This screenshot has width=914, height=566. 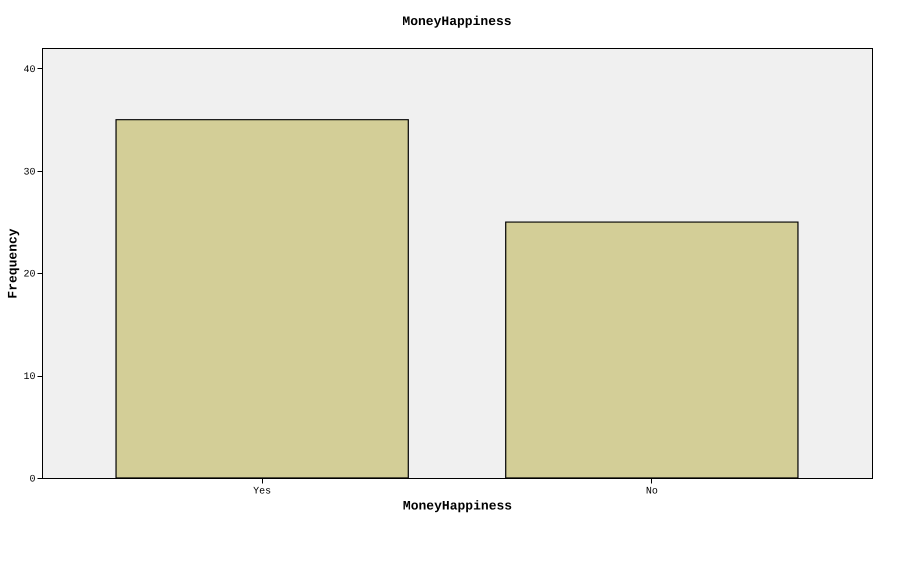 What do you see at coordinates (262, 492) in the screenshot?
I see `x-tick-label: Yes` at bounding box center [262, 492].